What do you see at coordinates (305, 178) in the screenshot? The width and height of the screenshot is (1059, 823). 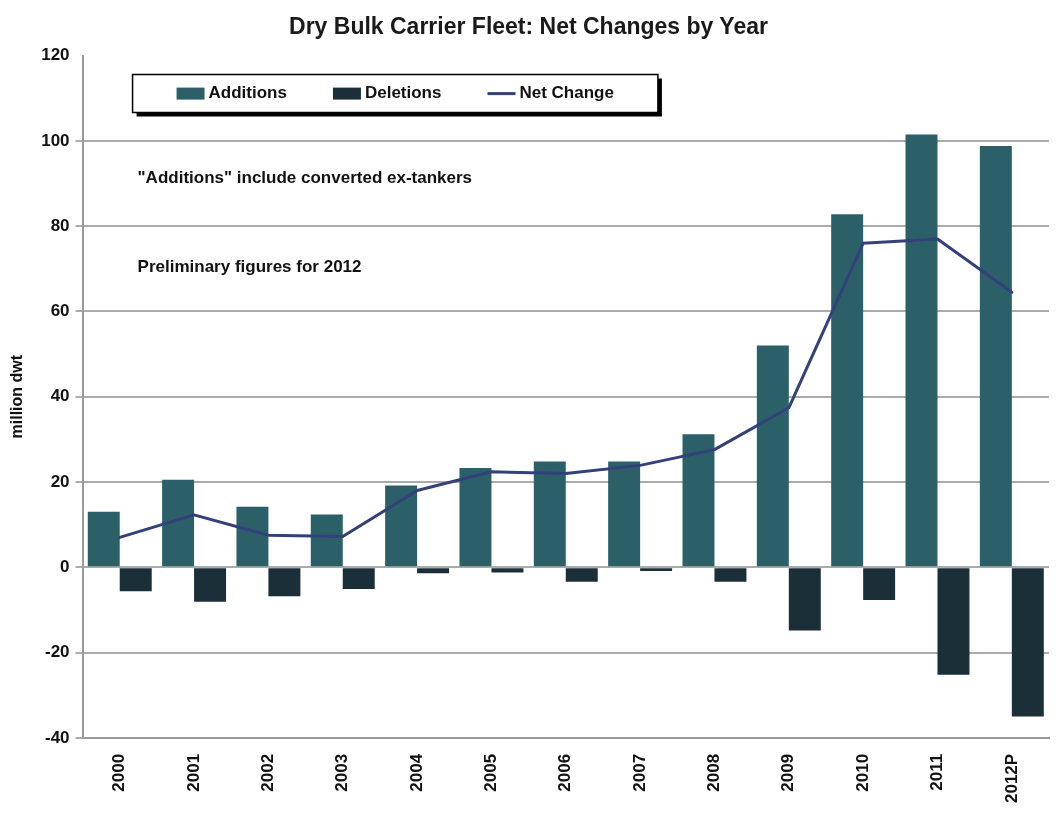 I see `annotation: "Additions" include converted ex-tankers` at bounding box center [305, 178].